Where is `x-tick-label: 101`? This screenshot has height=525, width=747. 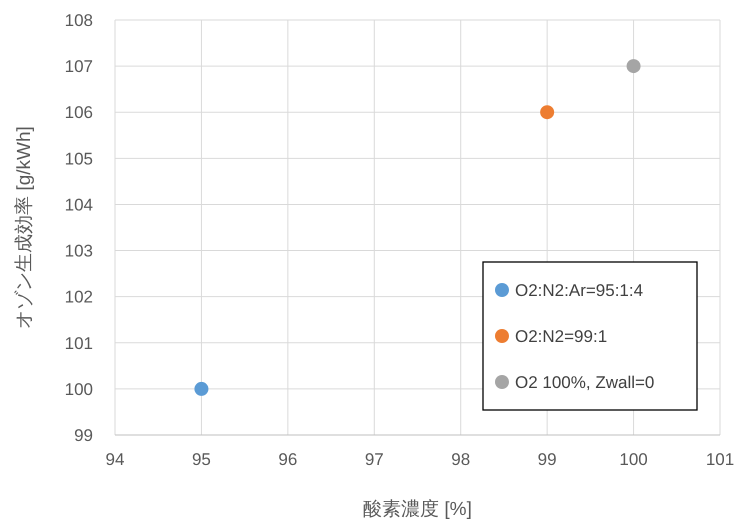 x-tick-label: 101 is located at coordinates (720, 459).